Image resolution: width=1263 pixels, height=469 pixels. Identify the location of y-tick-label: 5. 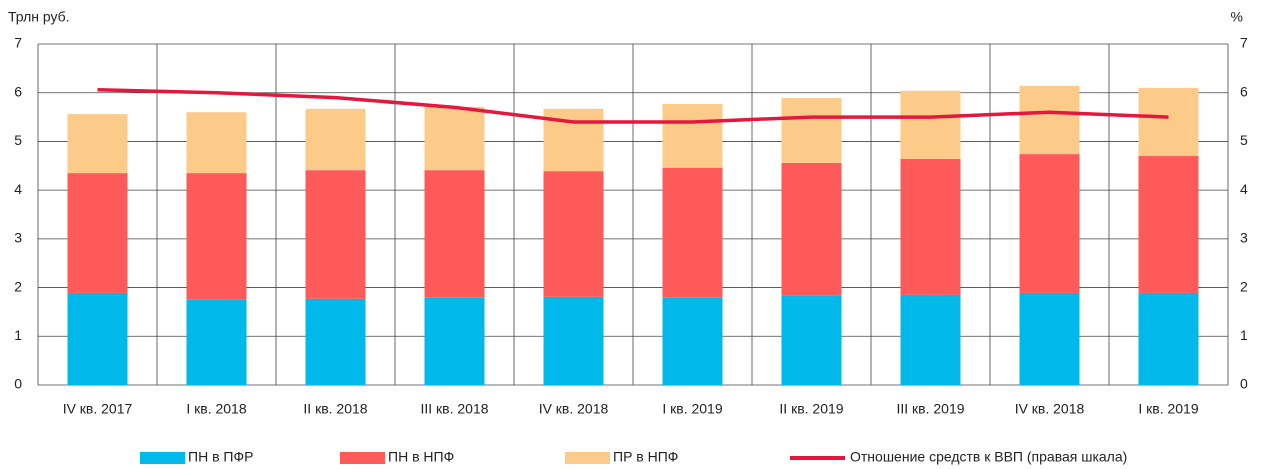
(18, 140).